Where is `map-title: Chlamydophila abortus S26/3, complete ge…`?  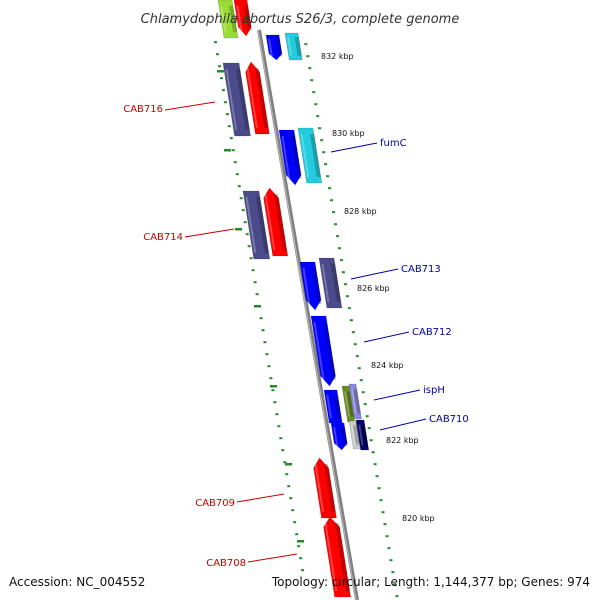 map-title: Chlamydophila abortus S26/3, complete ge… is located at coordinates (300, 19).